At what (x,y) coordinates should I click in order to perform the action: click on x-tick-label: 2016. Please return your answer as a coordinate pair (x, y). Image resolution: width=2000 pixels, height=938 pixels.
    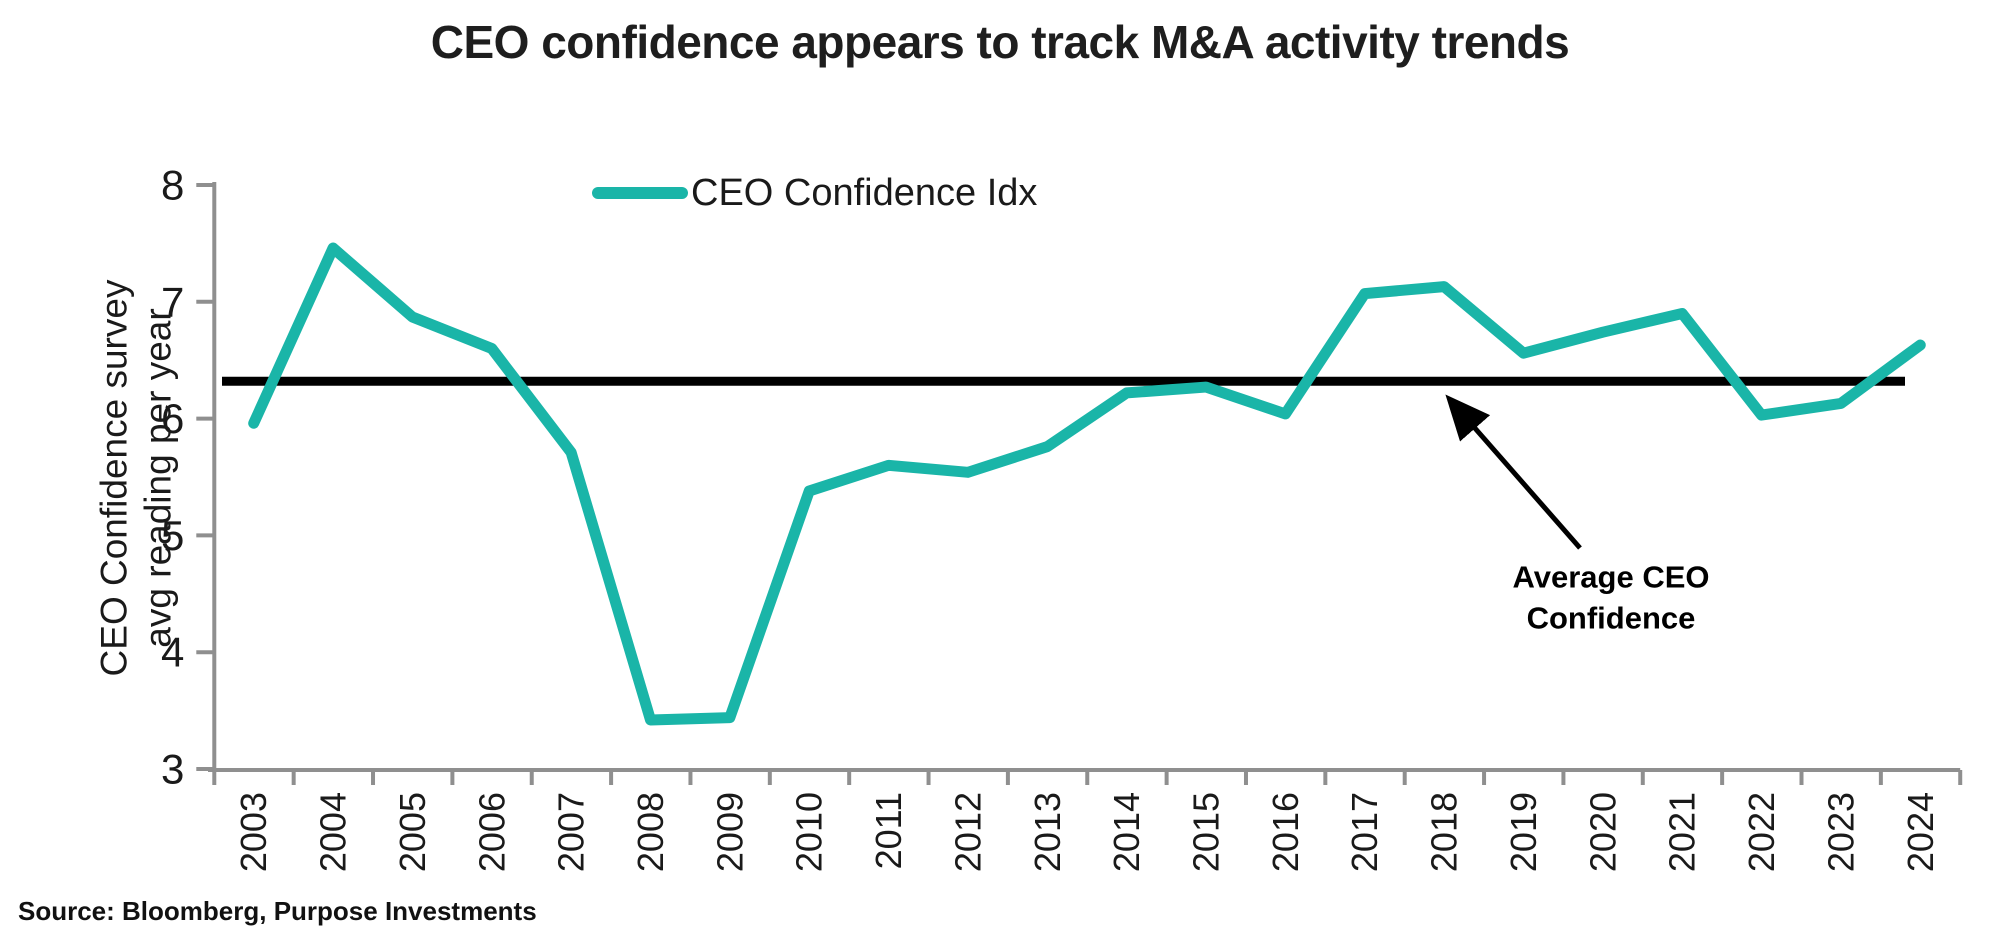
    Looking at the image, I should click on (1285, 832).